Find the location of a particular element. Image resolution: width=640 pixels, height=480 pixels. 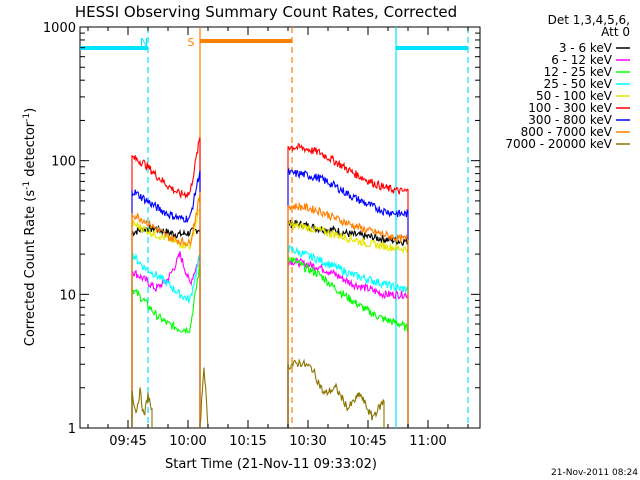

y-axis-label-main: Corrected Count Rate (s is located at coordinates (30, 268).